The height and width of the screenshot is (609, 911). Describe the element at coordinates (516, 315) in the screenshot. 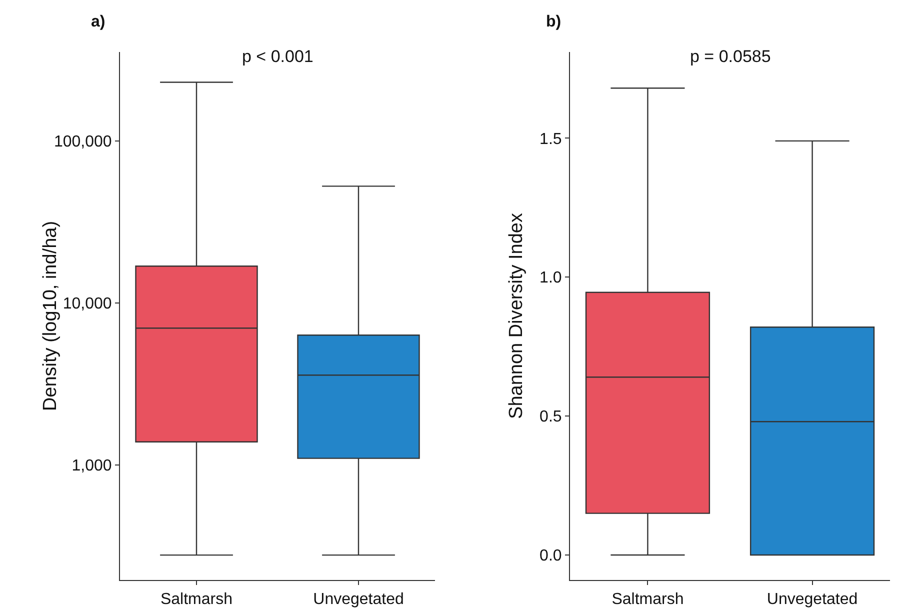

I see `y-axis-title: Shannon Diversity Index` at that location.